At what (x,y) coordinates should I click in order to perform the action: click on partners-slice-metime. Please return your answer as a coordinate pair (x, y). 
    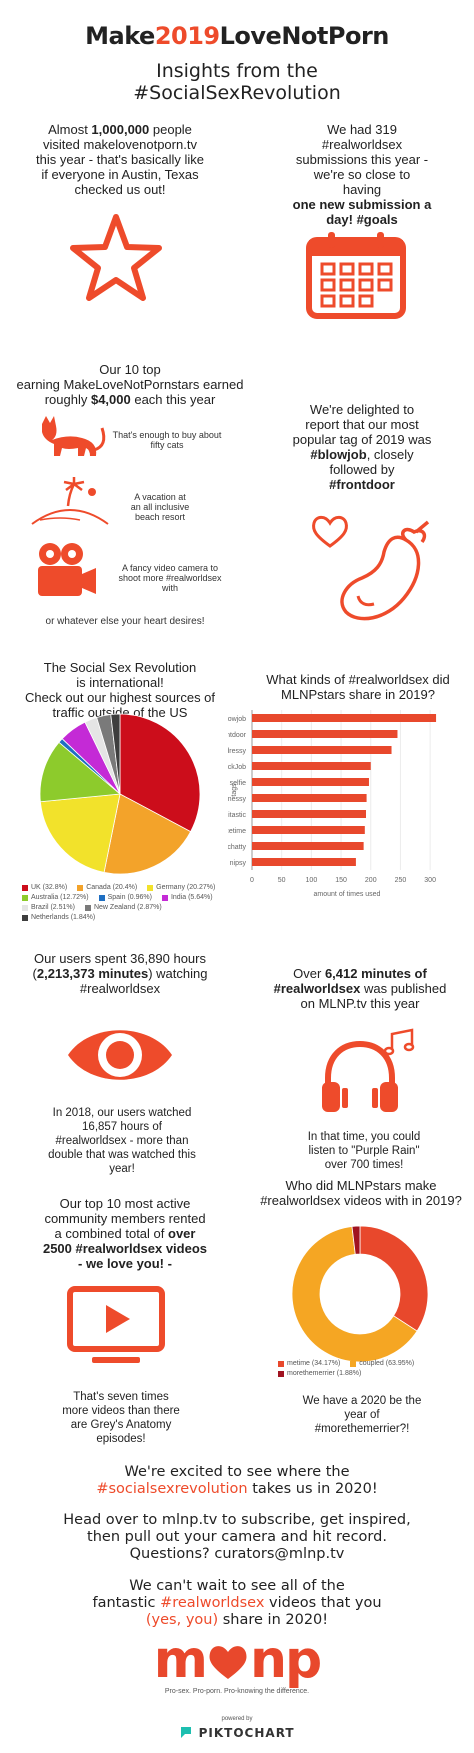
    Looking at the image, I should click on (394, 1278).